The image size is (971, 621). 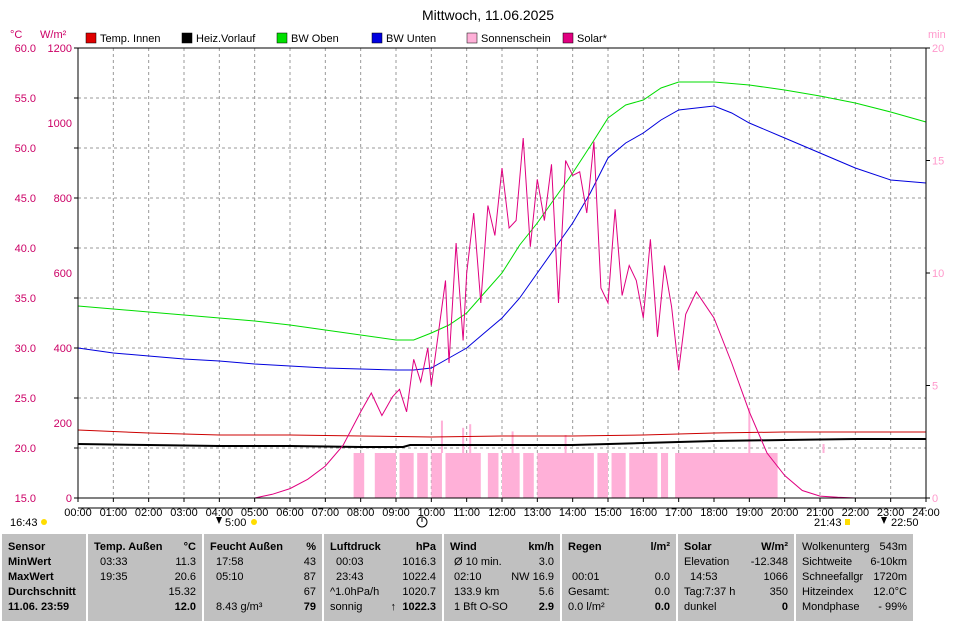 I want to click on sunset-marker-icon, so click(x=847, y=522).